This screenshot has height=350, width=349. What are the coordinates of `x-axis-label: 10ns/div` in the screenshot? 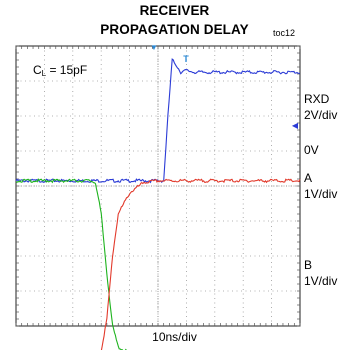 It's located at (174, 337).